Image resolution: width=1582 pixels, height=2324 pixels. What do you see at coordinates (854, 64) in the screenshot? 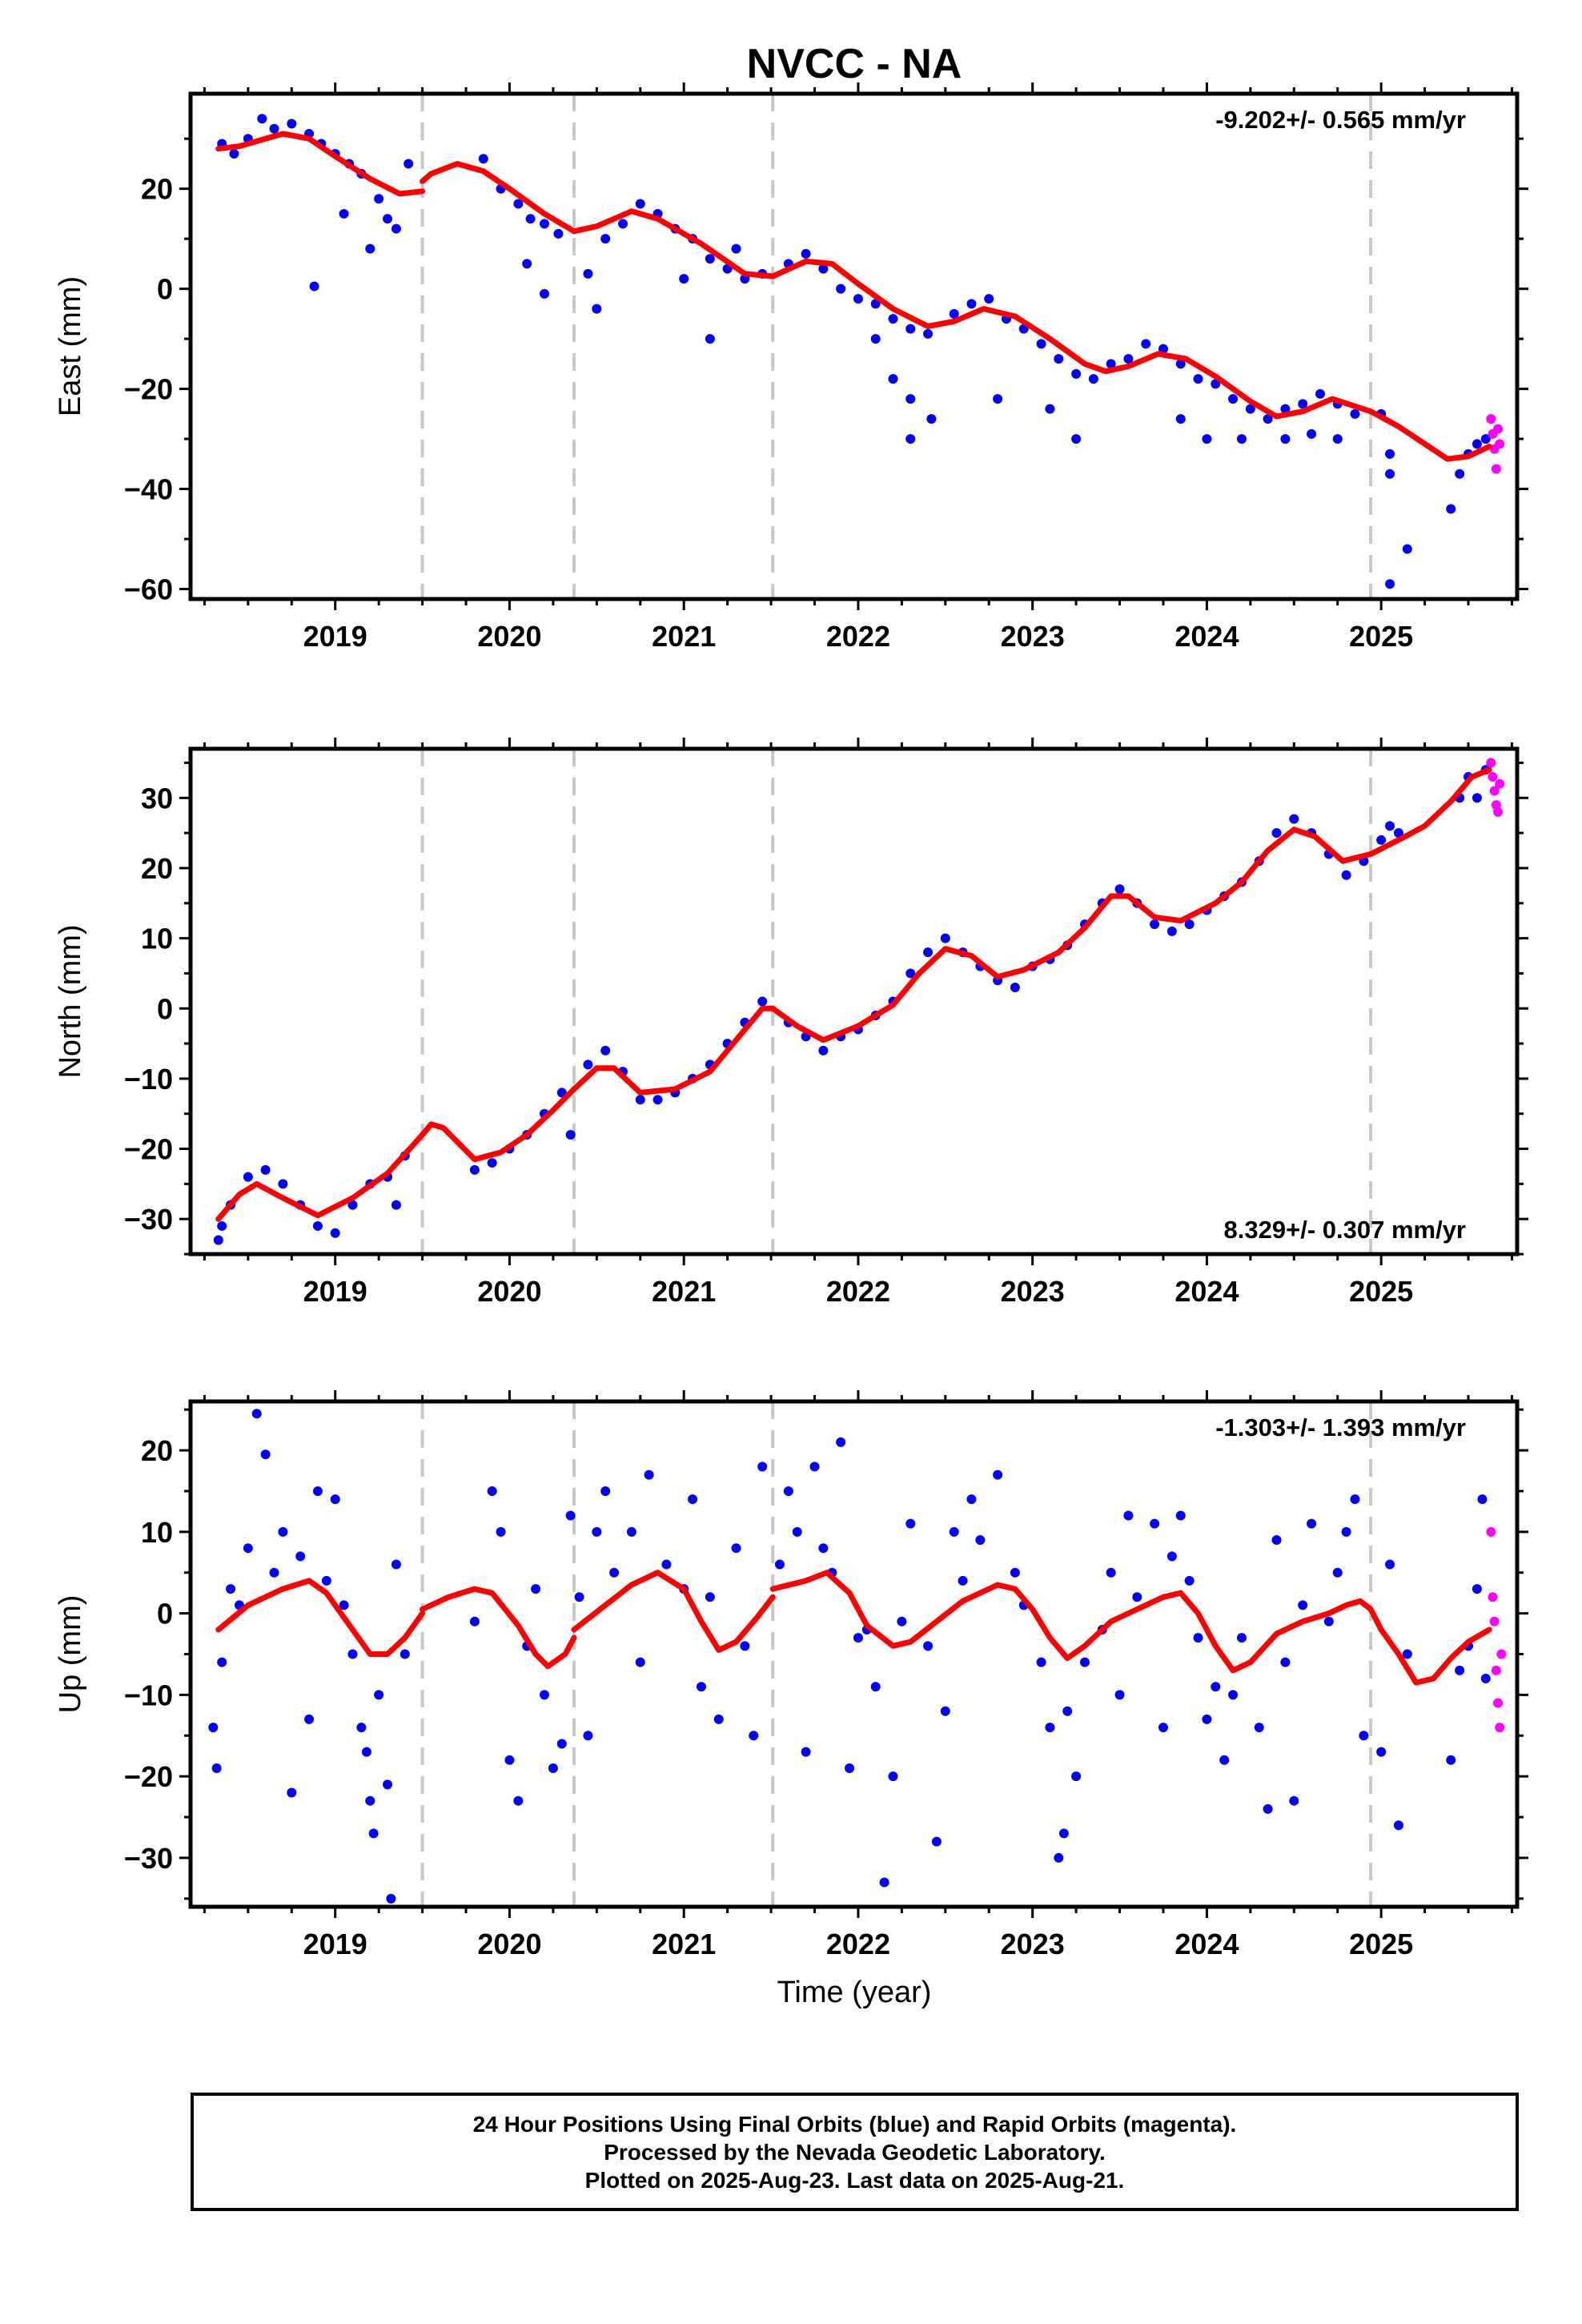
I see `figure-title: NVCC - NA` at bounding box center [854, 64].